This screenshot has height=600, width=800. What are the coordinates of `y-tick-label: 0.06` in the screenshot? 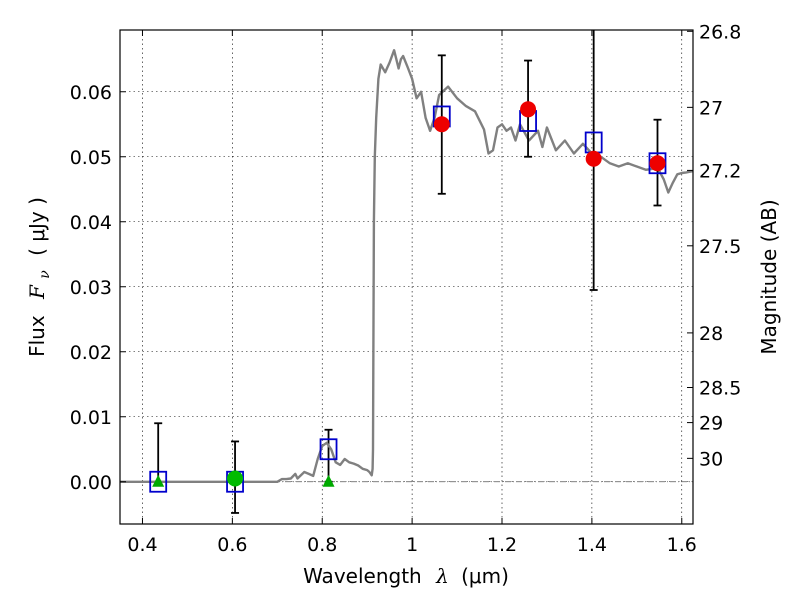 It's located at (91, 93).